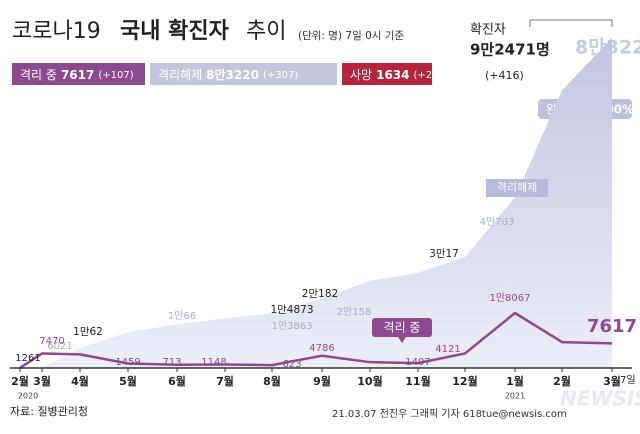 The width and height of the screenshot is (640, 434). What do you see at coordinates (175, 31) in the screenshot?
I see `chart-title-bold: 국내 확진자` at bounding box center [175, 31].